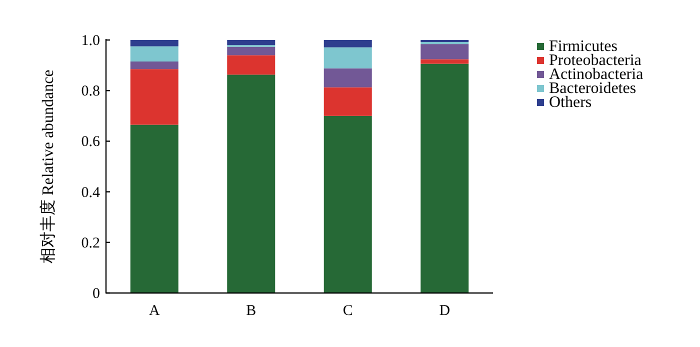  Describe the element at coordinates (48, 167) in the screenshot. I see `y-axis-title: 相对丰度 Relative abundance` at that location.